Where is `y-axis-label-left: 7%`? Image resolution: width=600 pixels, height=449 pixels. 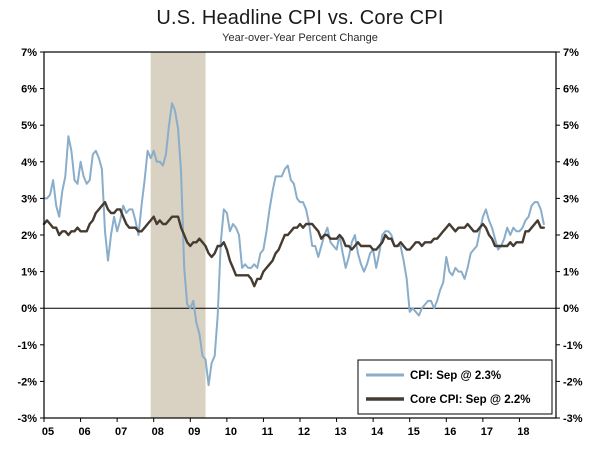 y-axis-label-left: 7% is located at coordinates (29, 53).